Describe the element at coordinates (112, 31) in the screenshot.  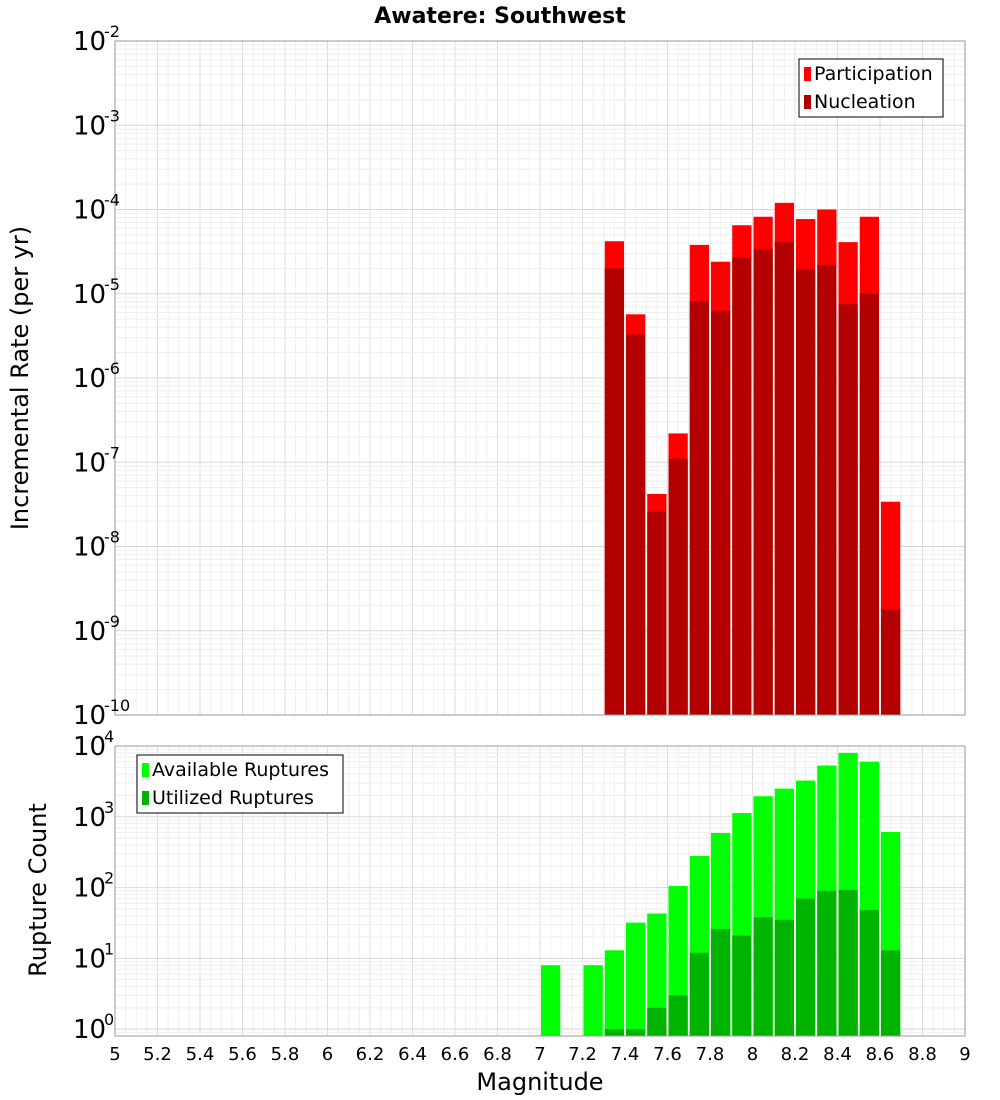
I see `rate-y-tick-exponent: -2` at that location.